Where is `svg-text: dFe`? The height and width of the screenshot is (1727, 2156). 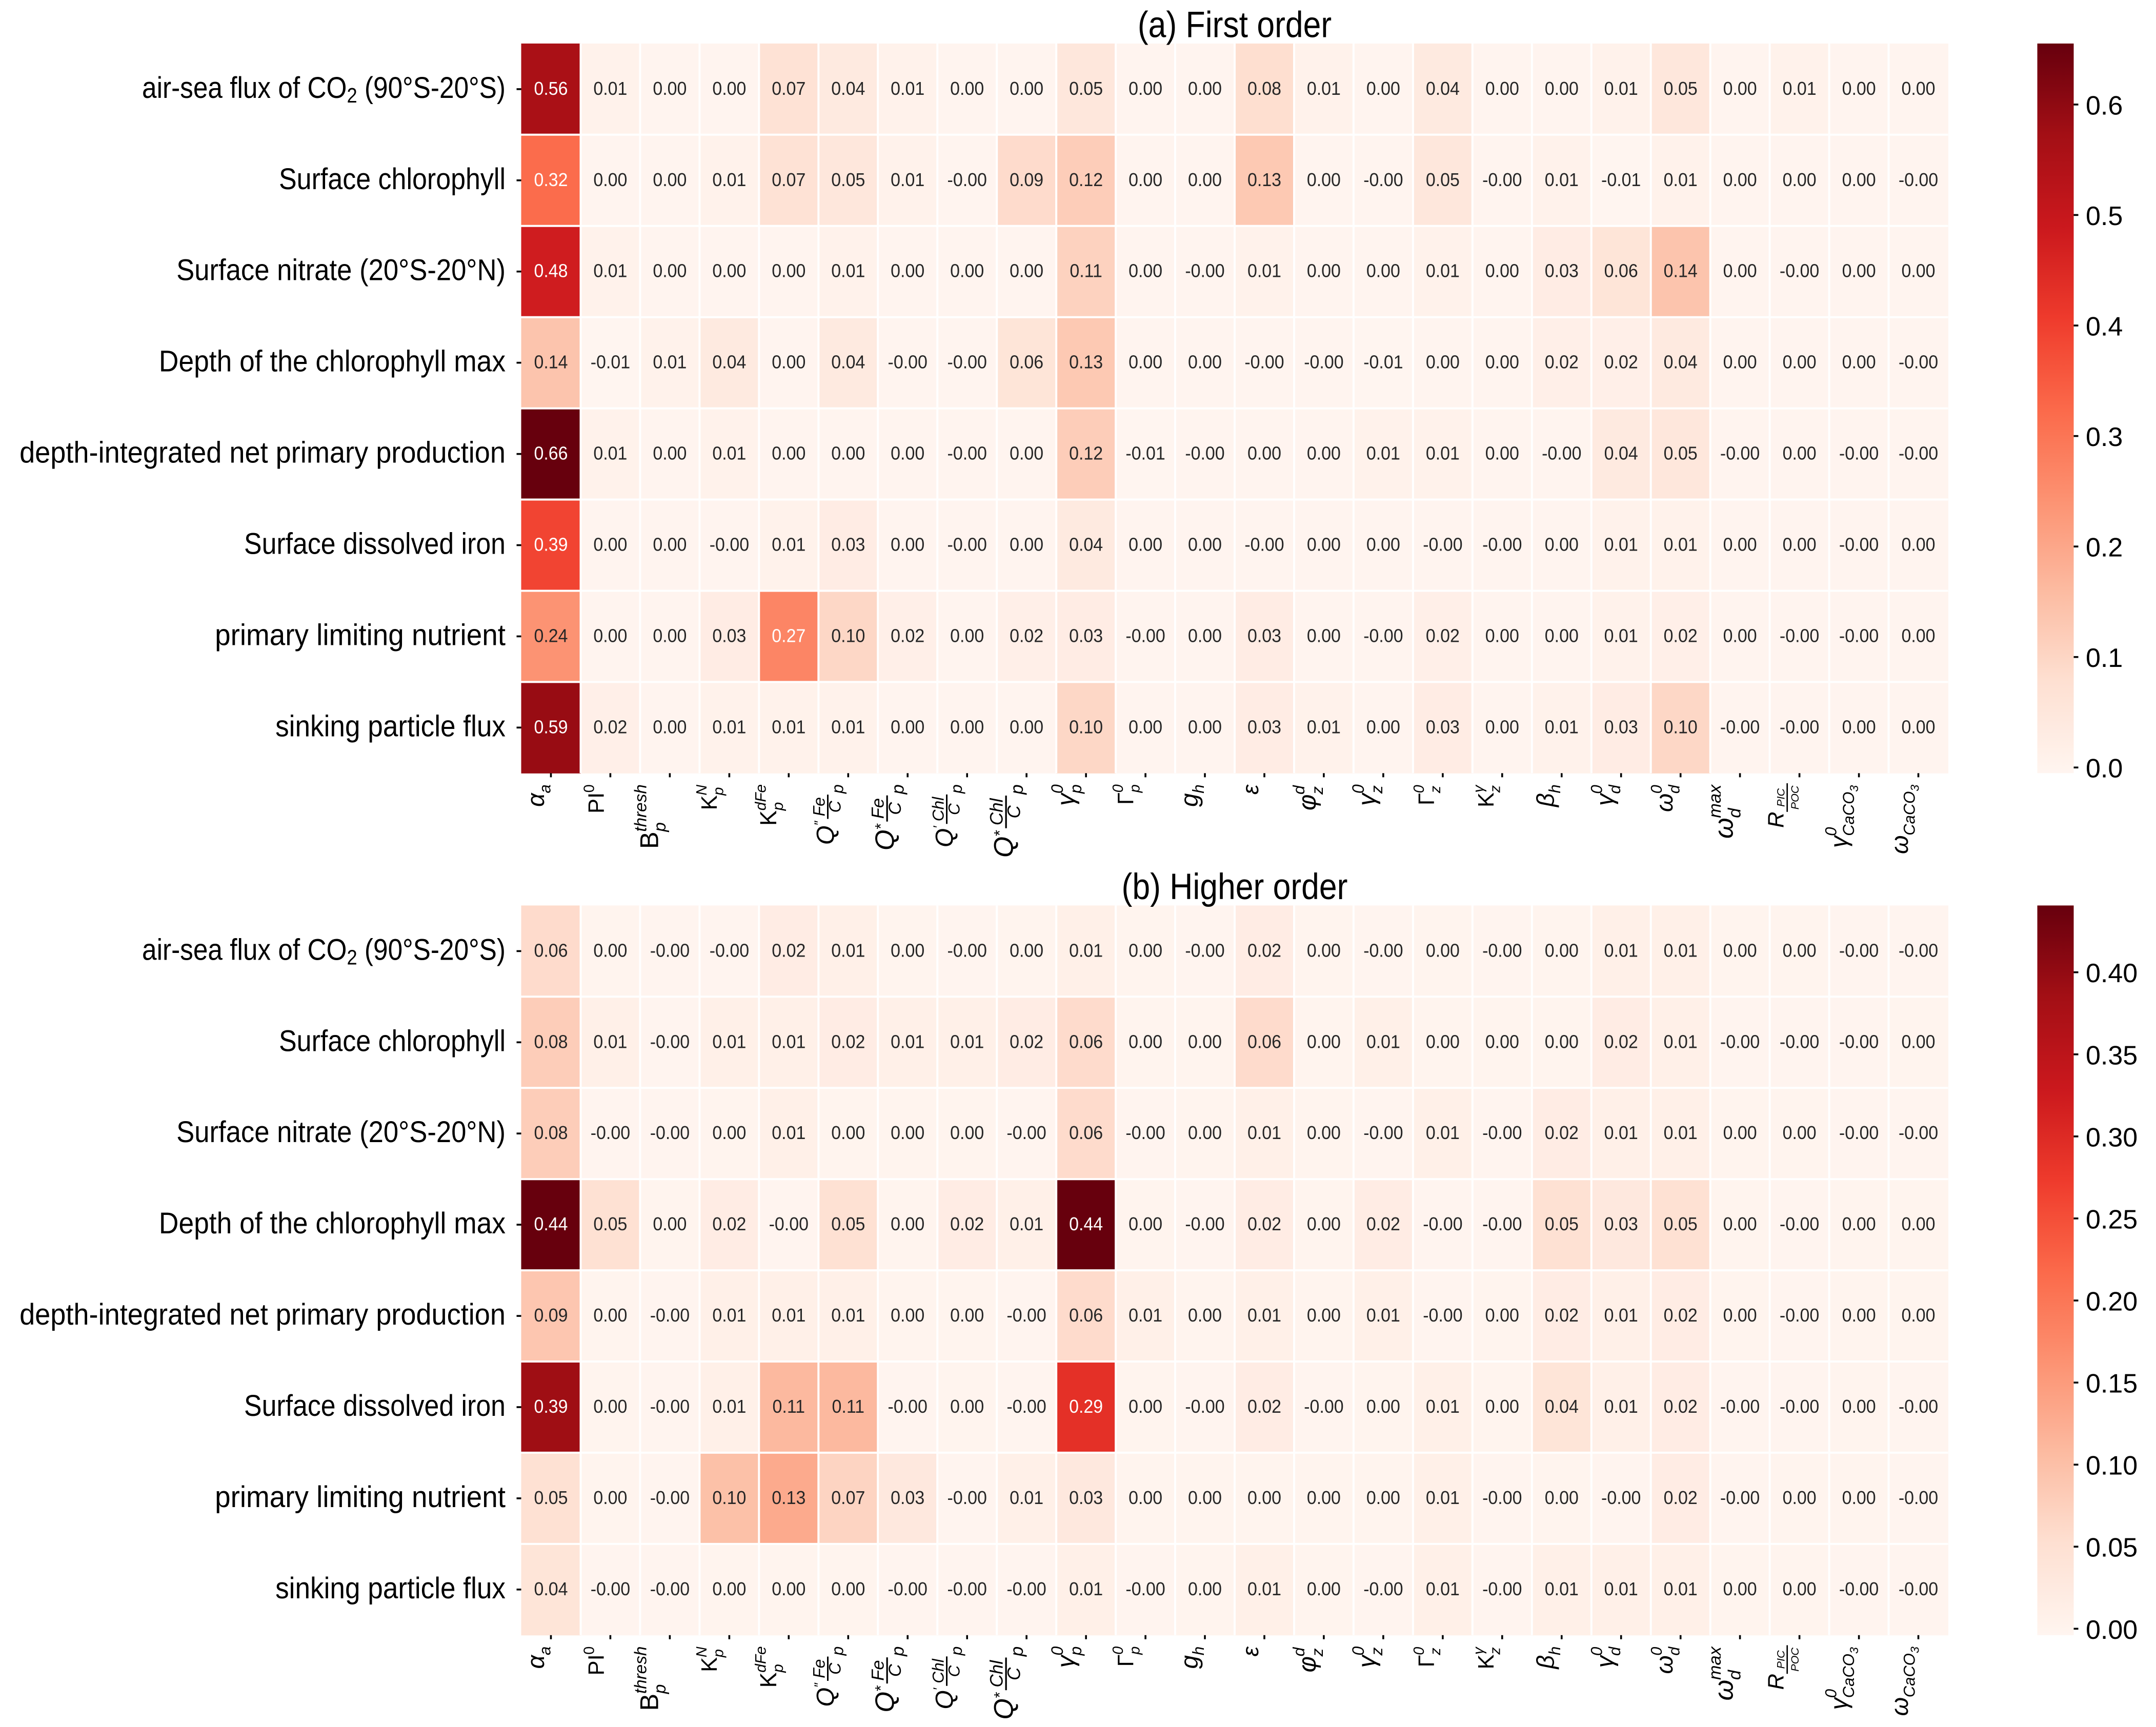
svg-text: dFe is located at coordinates (761, 1659).